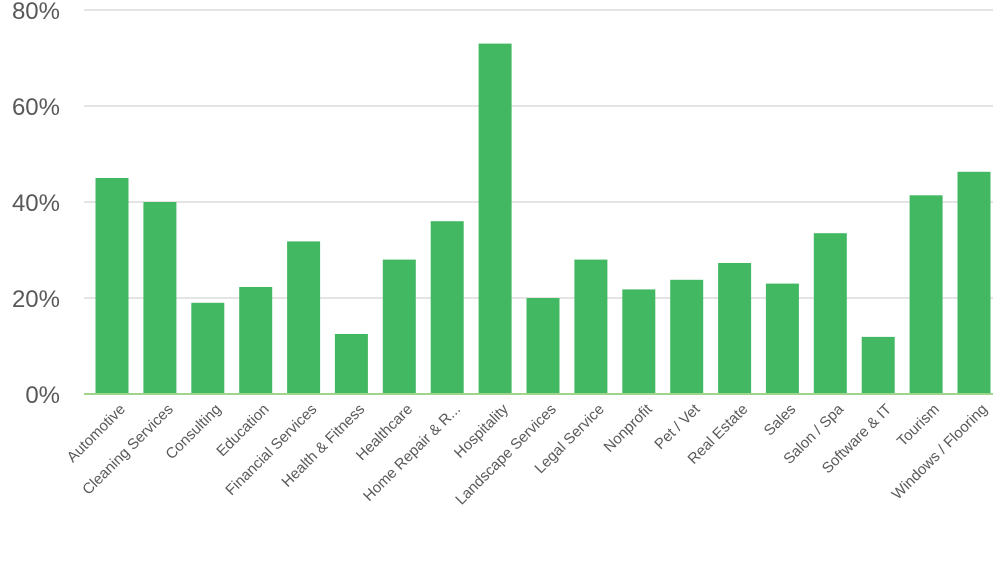 The width and height of the screenshot is (1000, 563). I want to click on x-tick-label: Tourism, so click(918, 425).